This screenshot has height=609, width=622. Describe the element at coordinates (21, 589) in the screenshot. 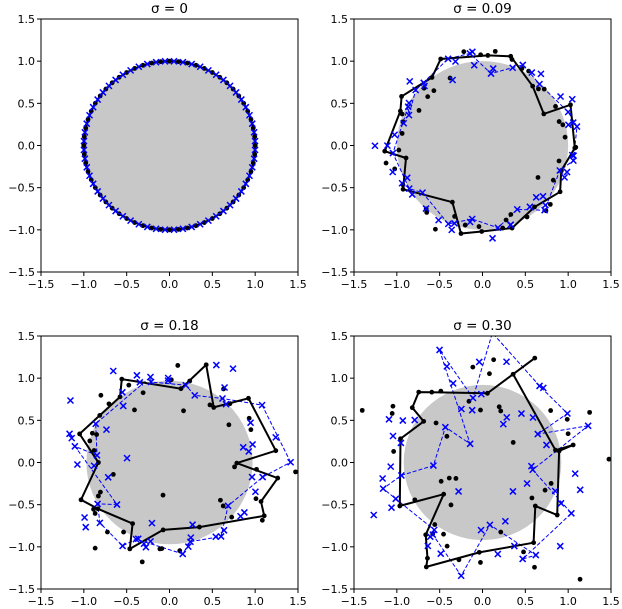

I see `y-tick-label: −1.5` at that location.